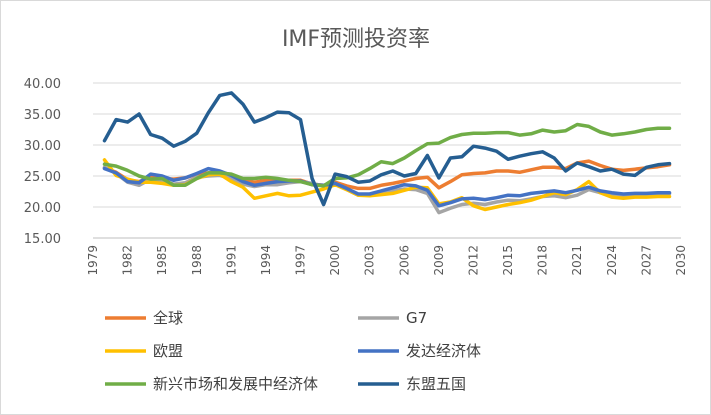 This screenshot has height=415, width=711. What do you see at coordinates (370, 260) in the screenshot?
I see `x-tick-label: 2003` at bounding box center [370, 260].